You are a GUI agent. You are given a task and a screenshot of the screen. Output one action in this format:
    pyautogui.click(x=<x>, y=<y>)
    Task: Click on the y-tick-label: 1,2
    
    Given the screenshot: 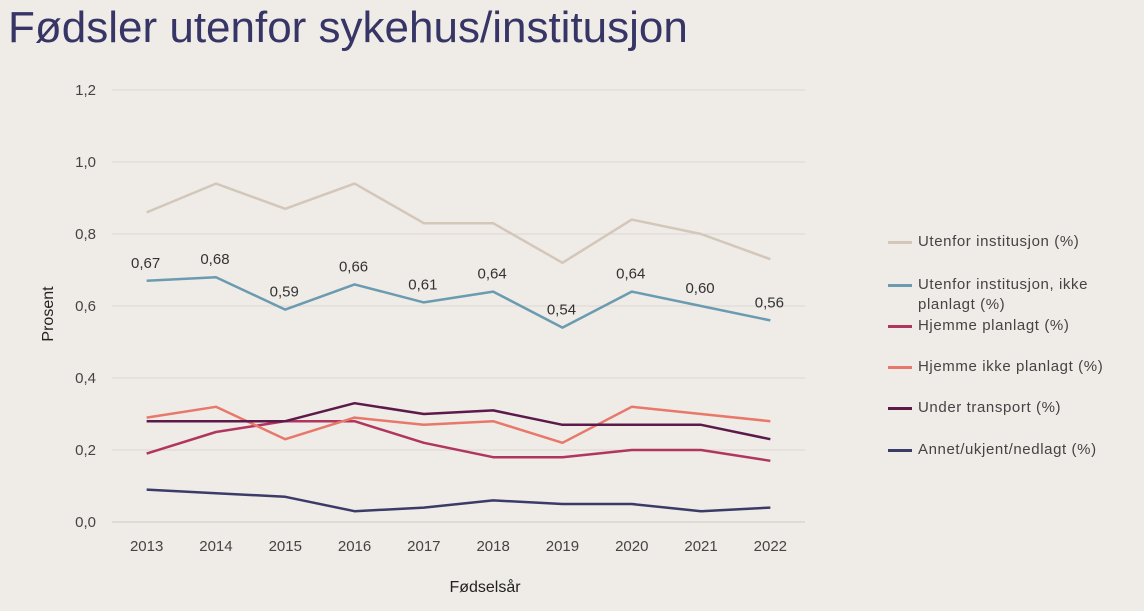 What is the action you would take?
    pyautogui.click(x=85, y=90)
    